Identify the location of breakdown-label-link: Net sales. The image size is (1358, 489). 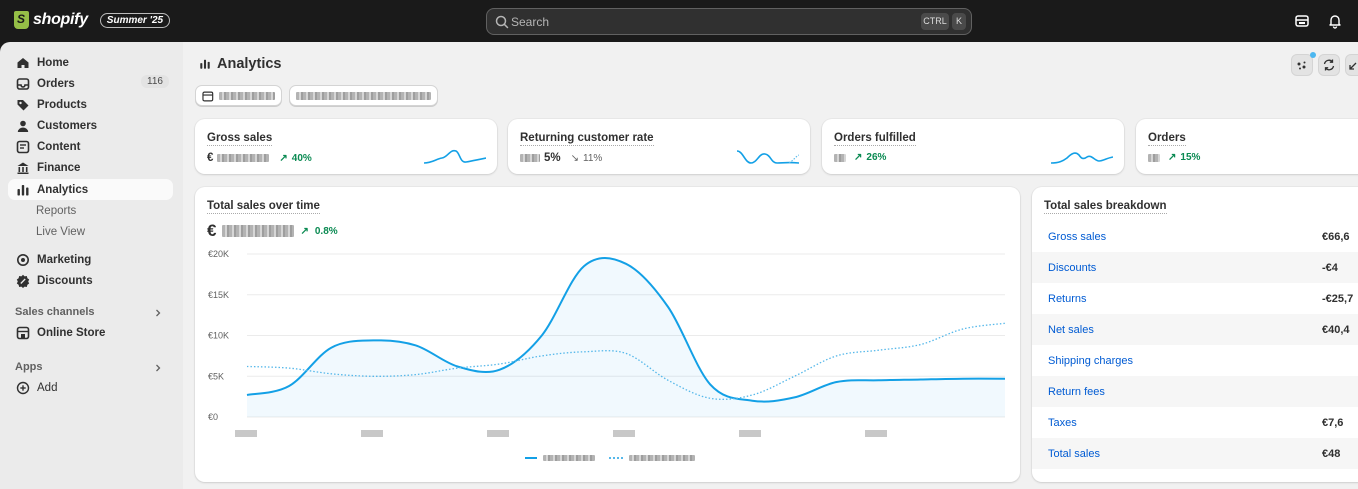
(1071, 329).